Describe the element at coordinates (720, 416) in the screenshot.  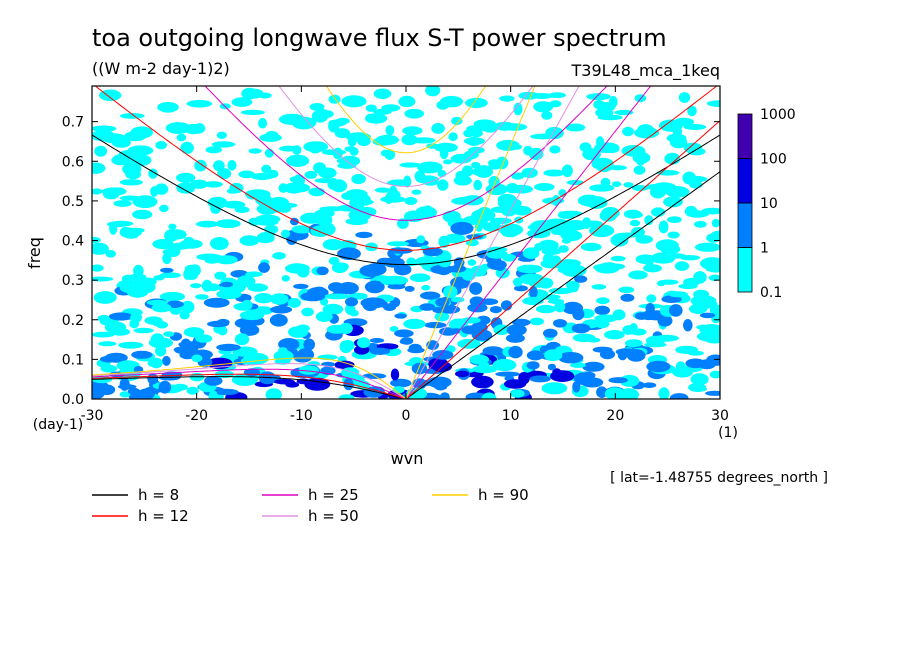
I see `x-tick-label: 30` at that location.